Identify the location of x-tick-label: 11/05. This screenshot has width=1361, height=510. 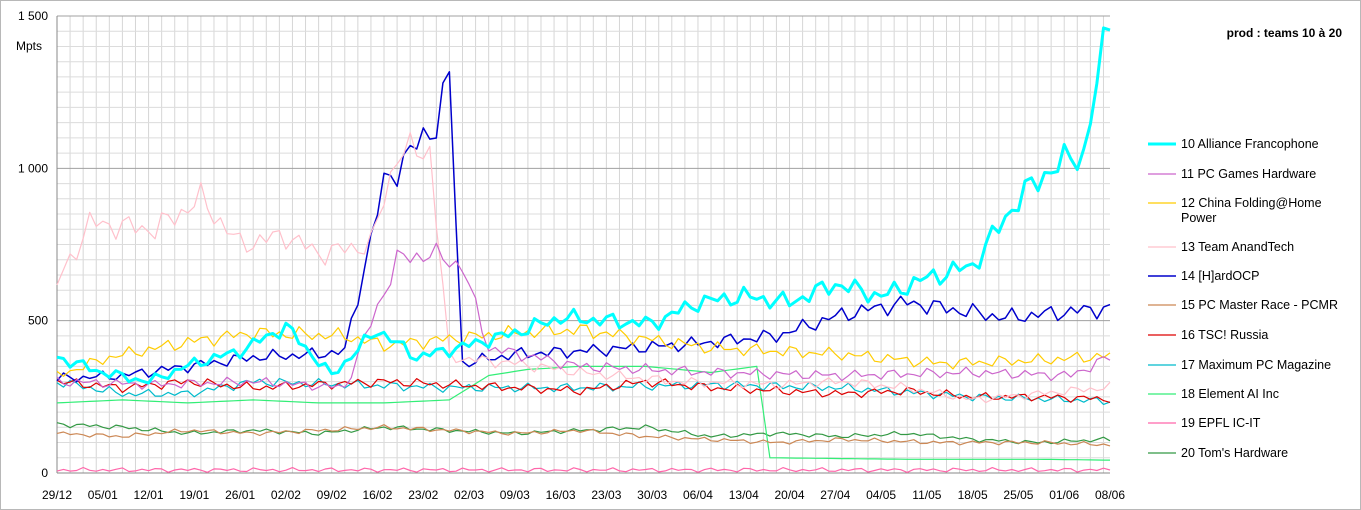
(926, 495).